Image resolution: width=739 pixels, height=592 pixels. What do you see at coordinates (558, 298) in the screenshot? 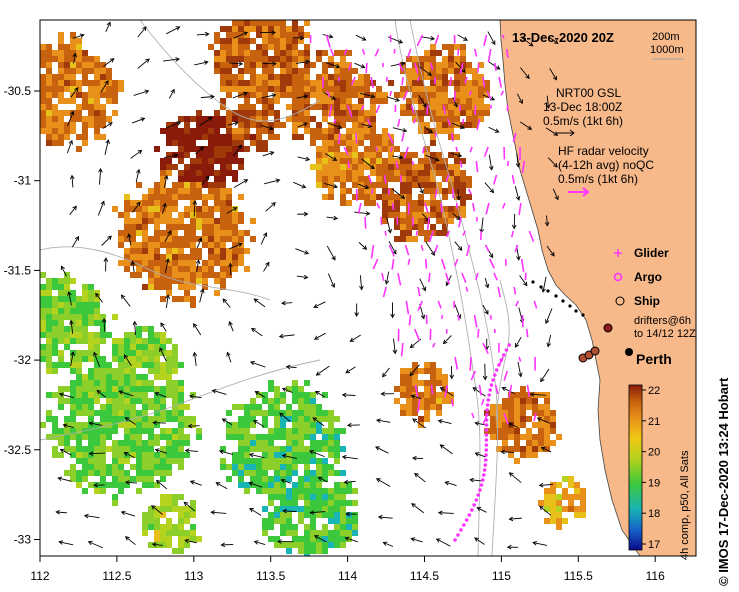
I see `drifter-track` at bounding box center [558, 298].